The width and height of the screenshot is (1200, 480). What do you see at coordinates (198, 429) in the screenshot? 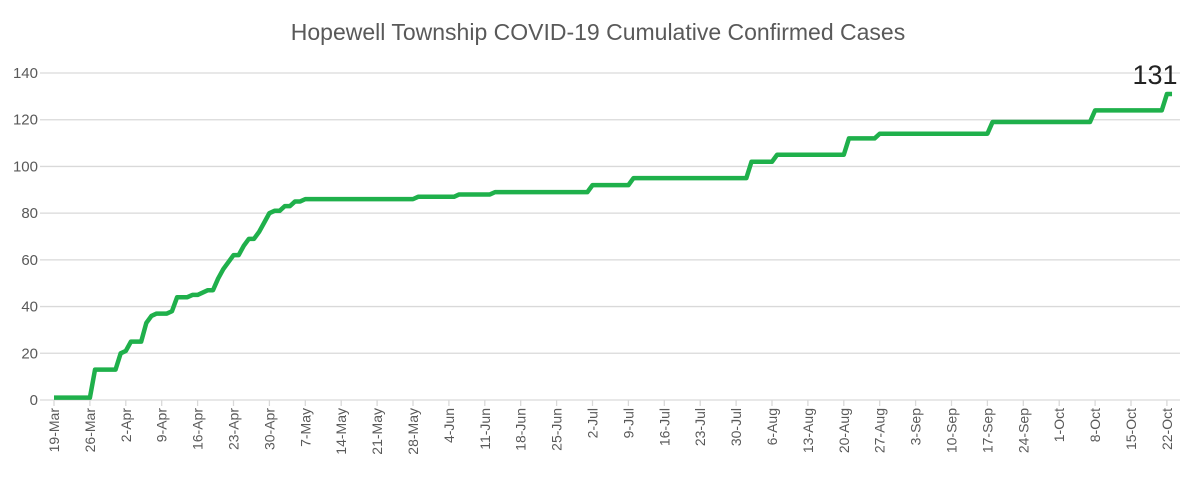
I see `x-tick-label: 16-Apr` at bounding box center [198, 429].